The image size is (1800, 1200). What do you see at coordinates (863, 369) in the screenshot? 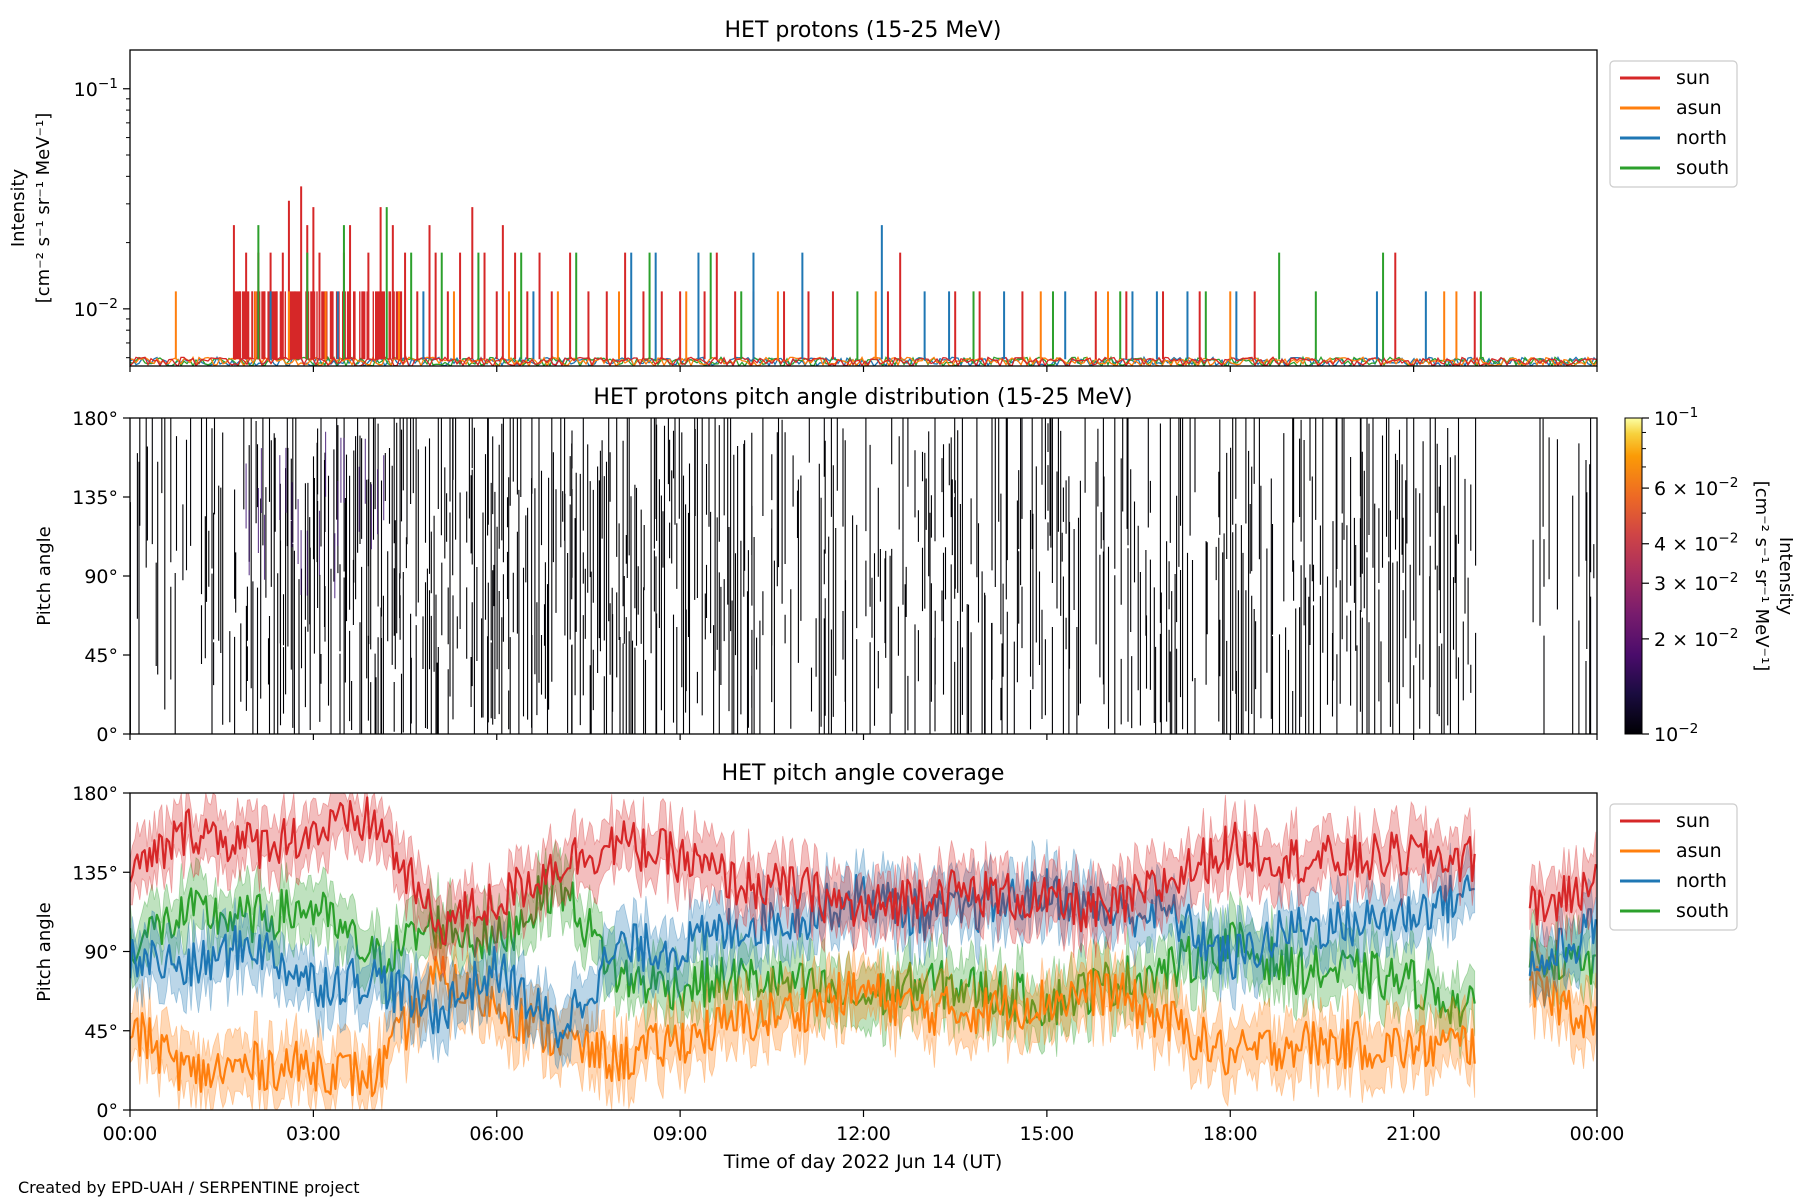
I see `panel1-x-ticks` at bounding box center [863, 369].